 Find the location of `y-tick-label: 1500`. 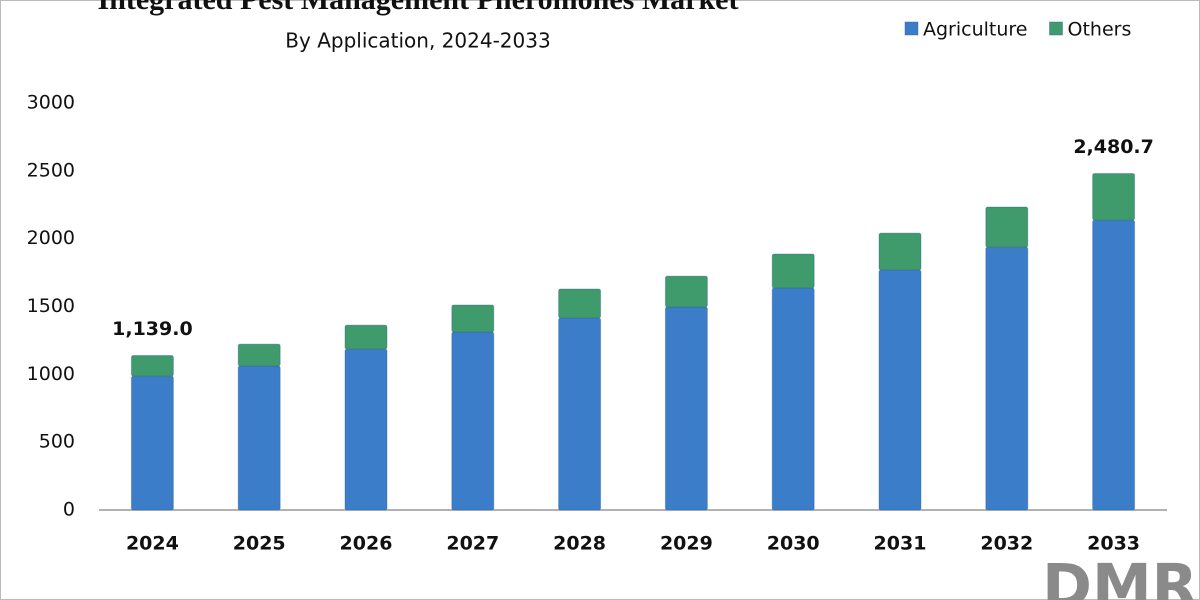

y-tick-label: 1500 is located at coordinates (51, 306).